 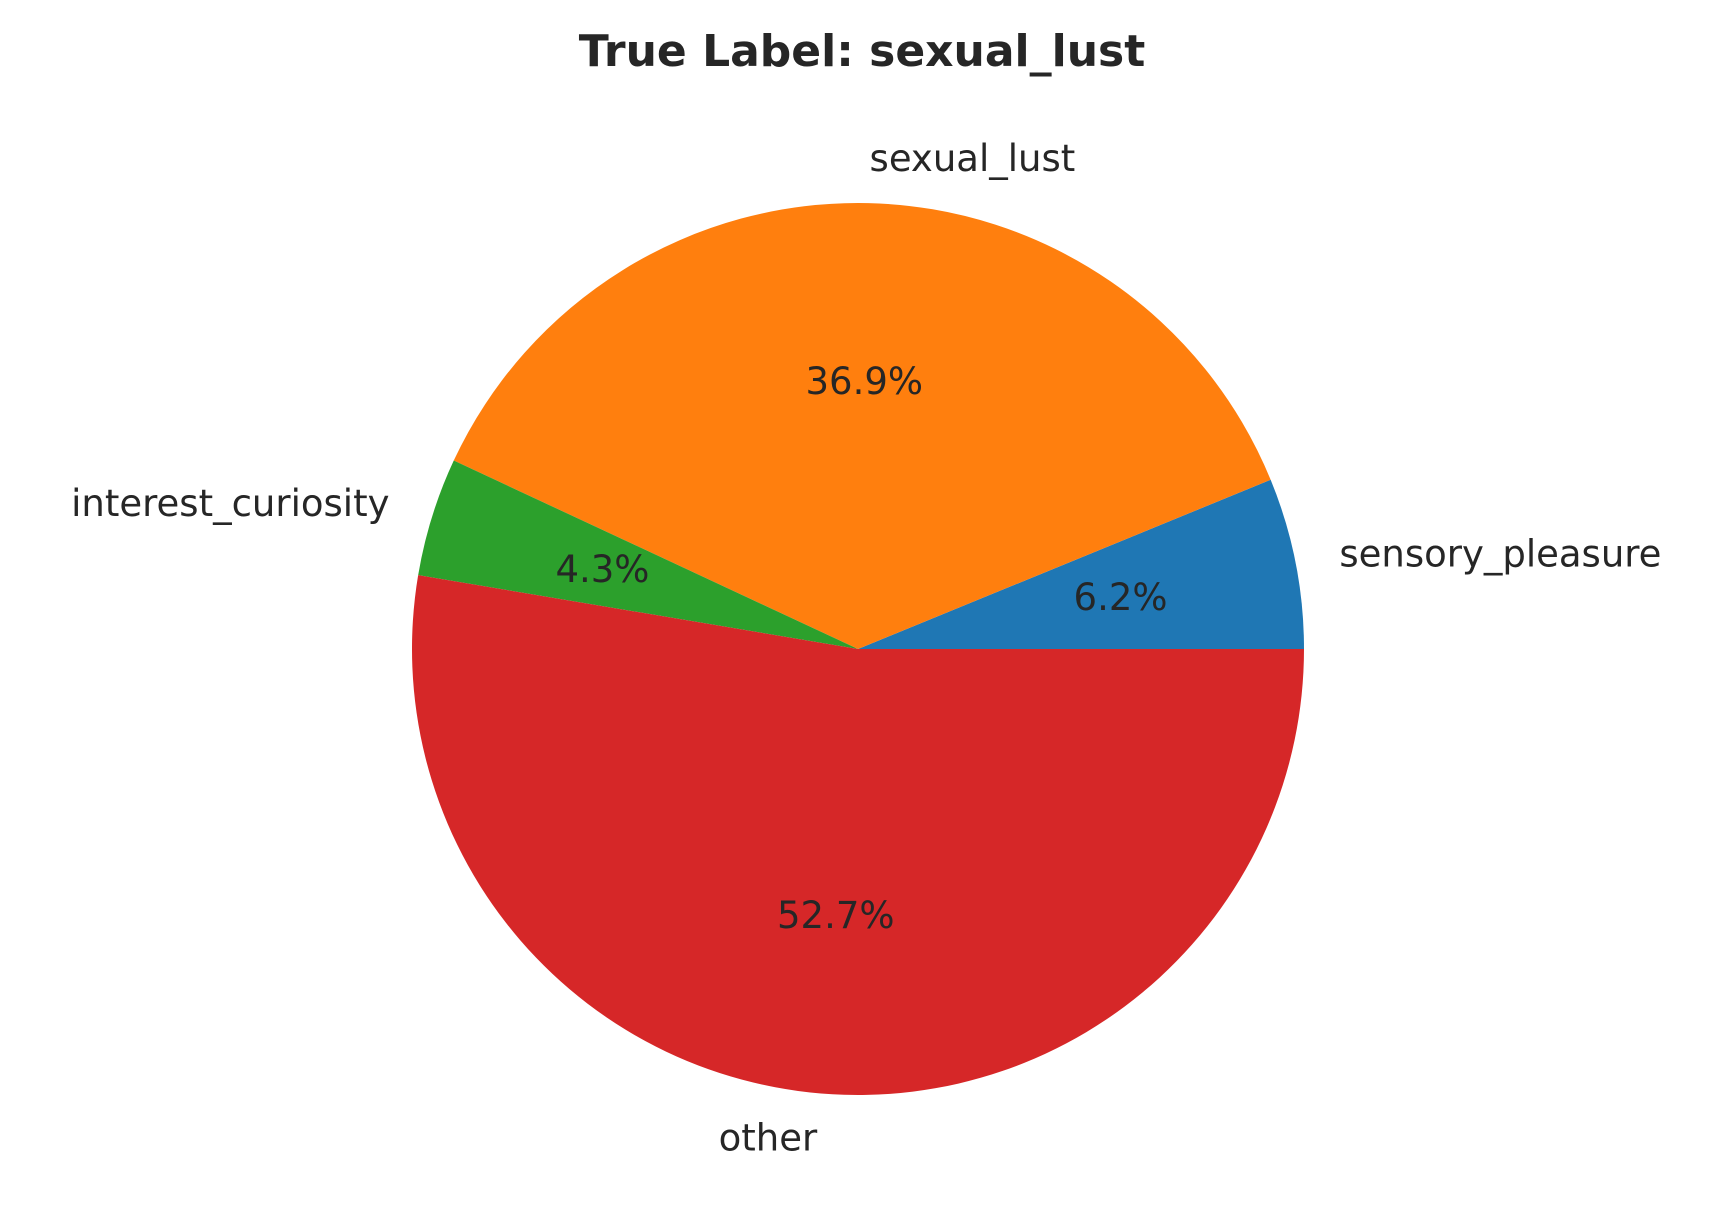 What do you see at coordinates (865, 381) in the screenshot?
I see `slice-pct-sexual-lust: 36.9%` at bounding box center [865, 381].